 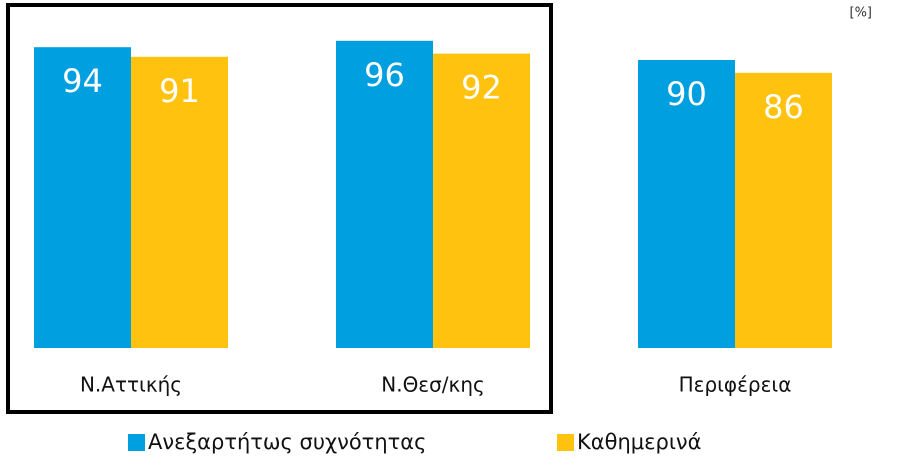 What do you see at coordinates (735, 385) in the screenshot?
I see `category-label: Περιφέρεια` at bounding box center [735, 385].